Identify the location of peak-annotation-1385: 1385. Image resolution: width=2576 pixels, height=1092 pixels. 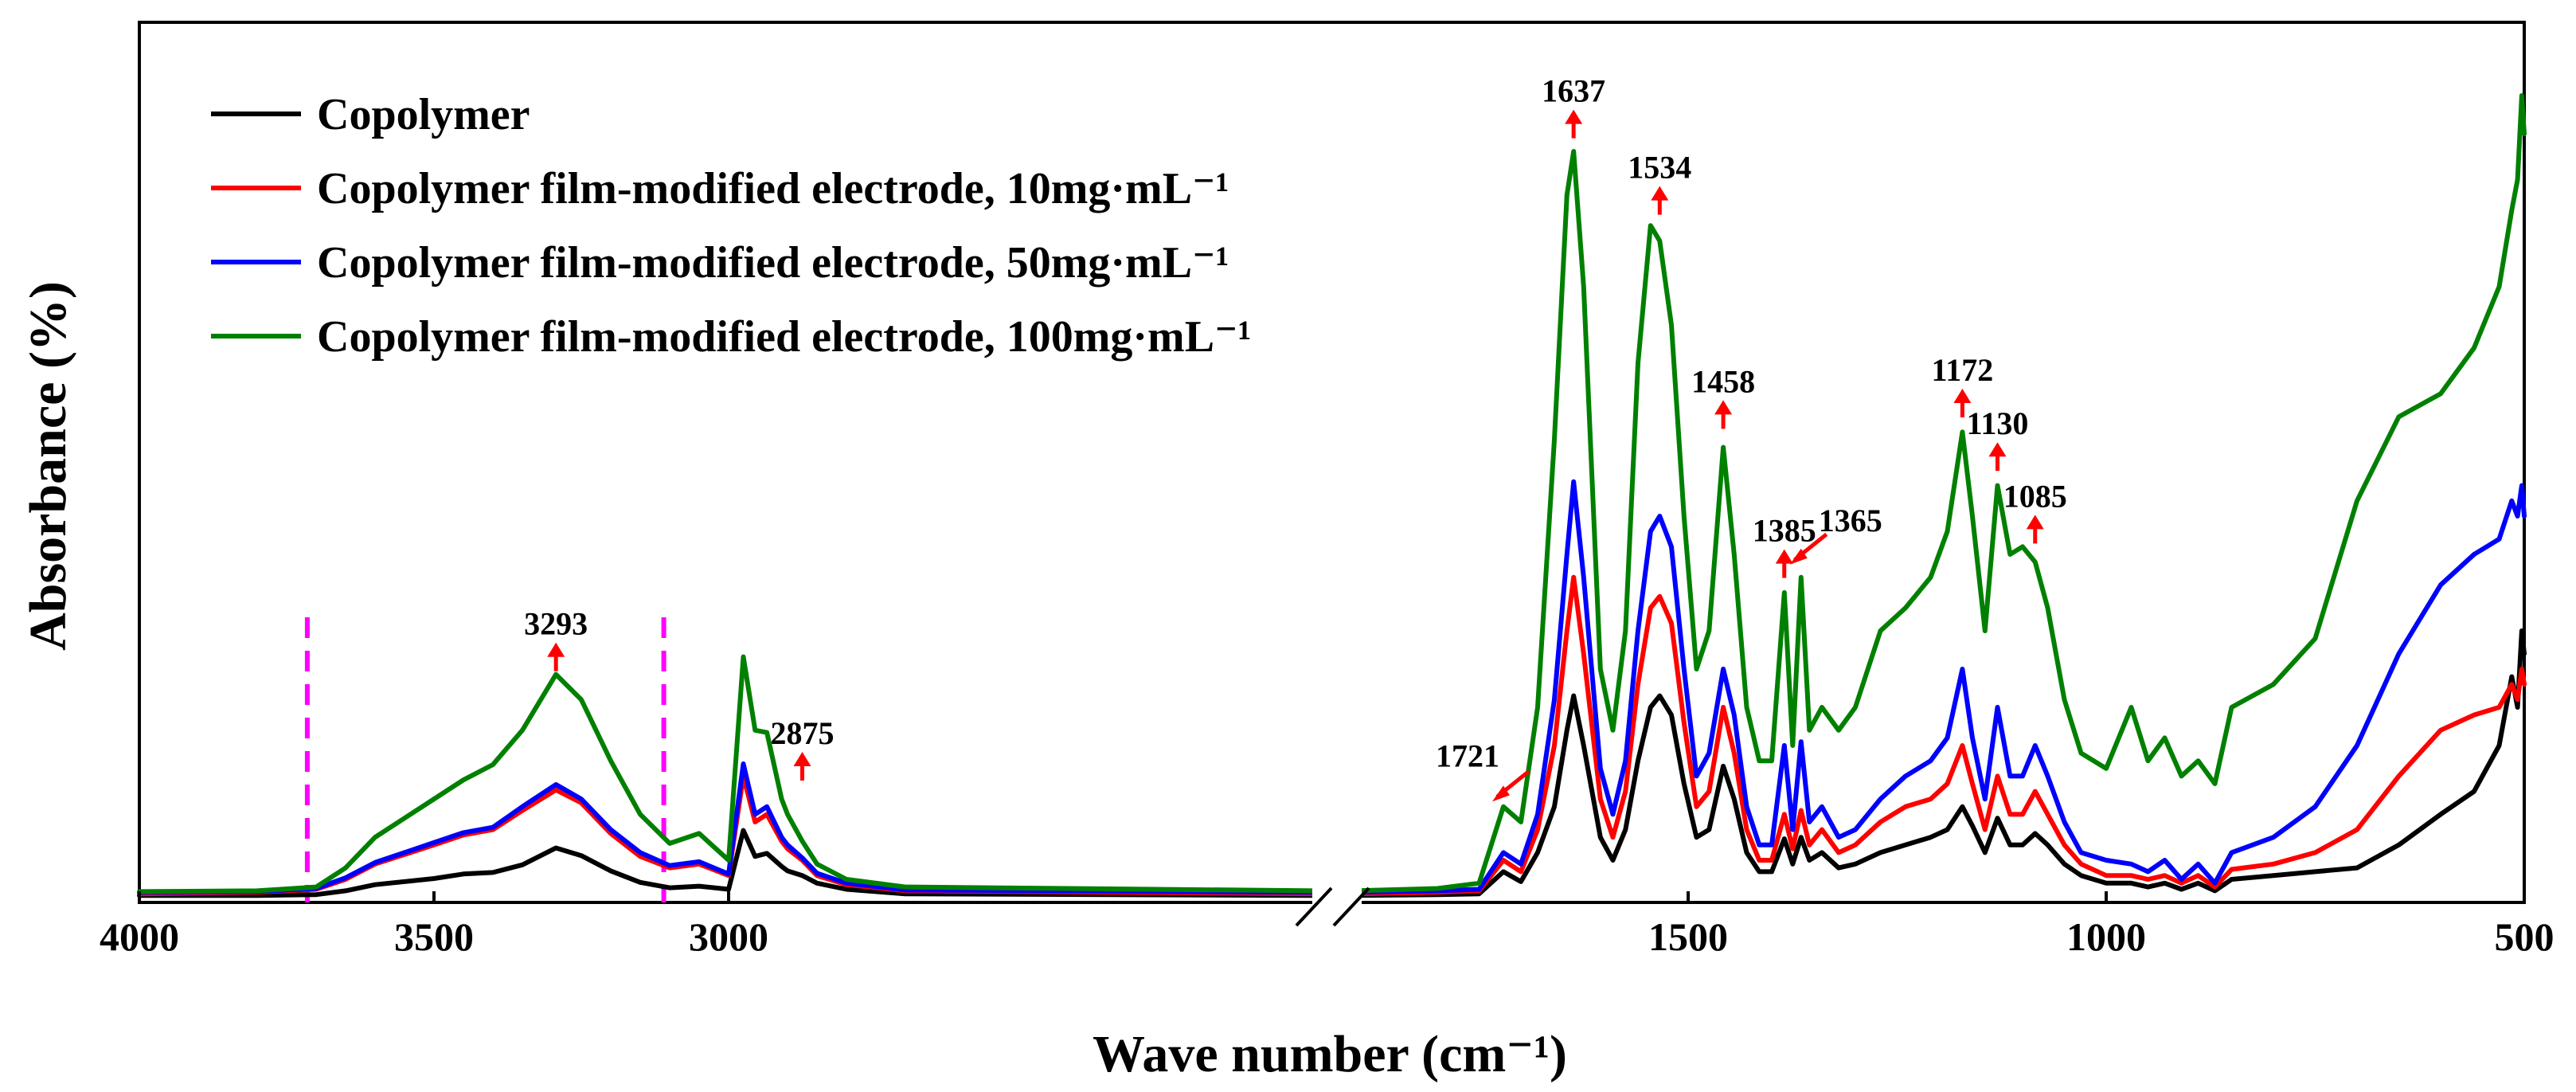
(1784, 545).